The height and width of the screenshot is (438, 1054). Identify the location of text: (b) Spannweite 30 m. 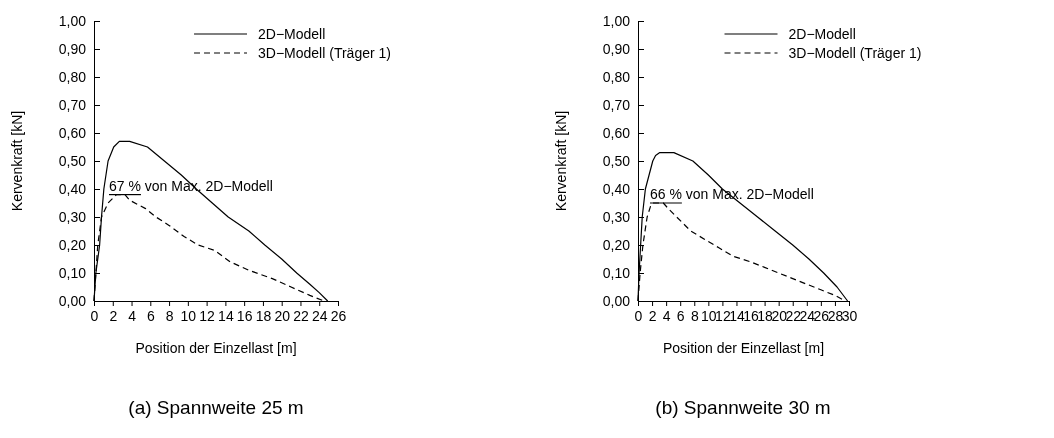
(743, 407).